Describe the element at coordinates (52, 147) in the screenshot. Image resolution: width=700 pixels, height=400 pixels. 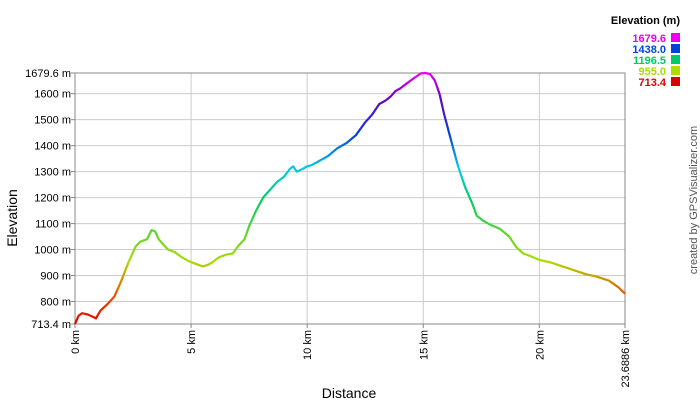
I see `y-tick-label: 1400 m` at that location.